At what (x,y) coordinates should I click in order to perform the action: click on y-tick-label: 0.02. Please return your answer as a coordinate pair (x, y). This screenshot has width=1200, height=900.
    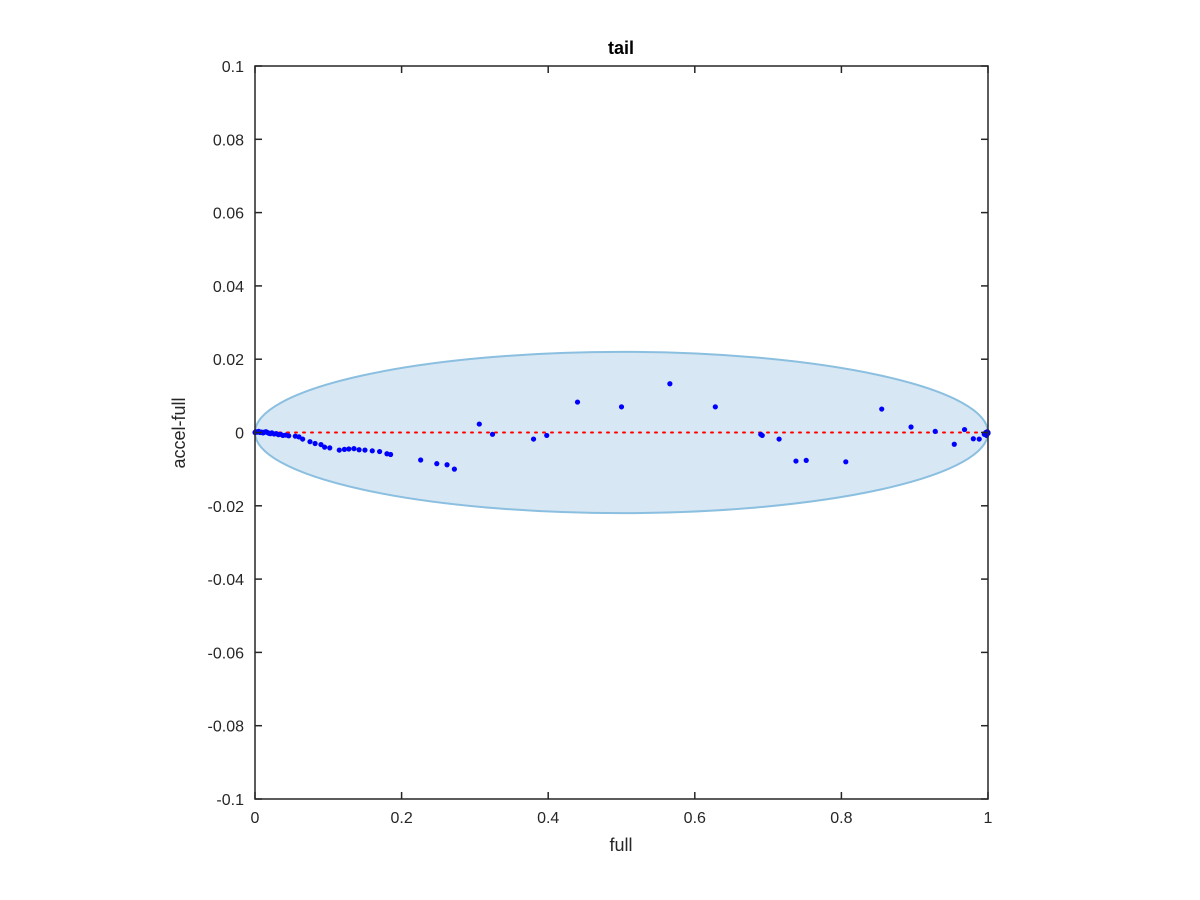
    Looking at the image, I should click on (228, 360).